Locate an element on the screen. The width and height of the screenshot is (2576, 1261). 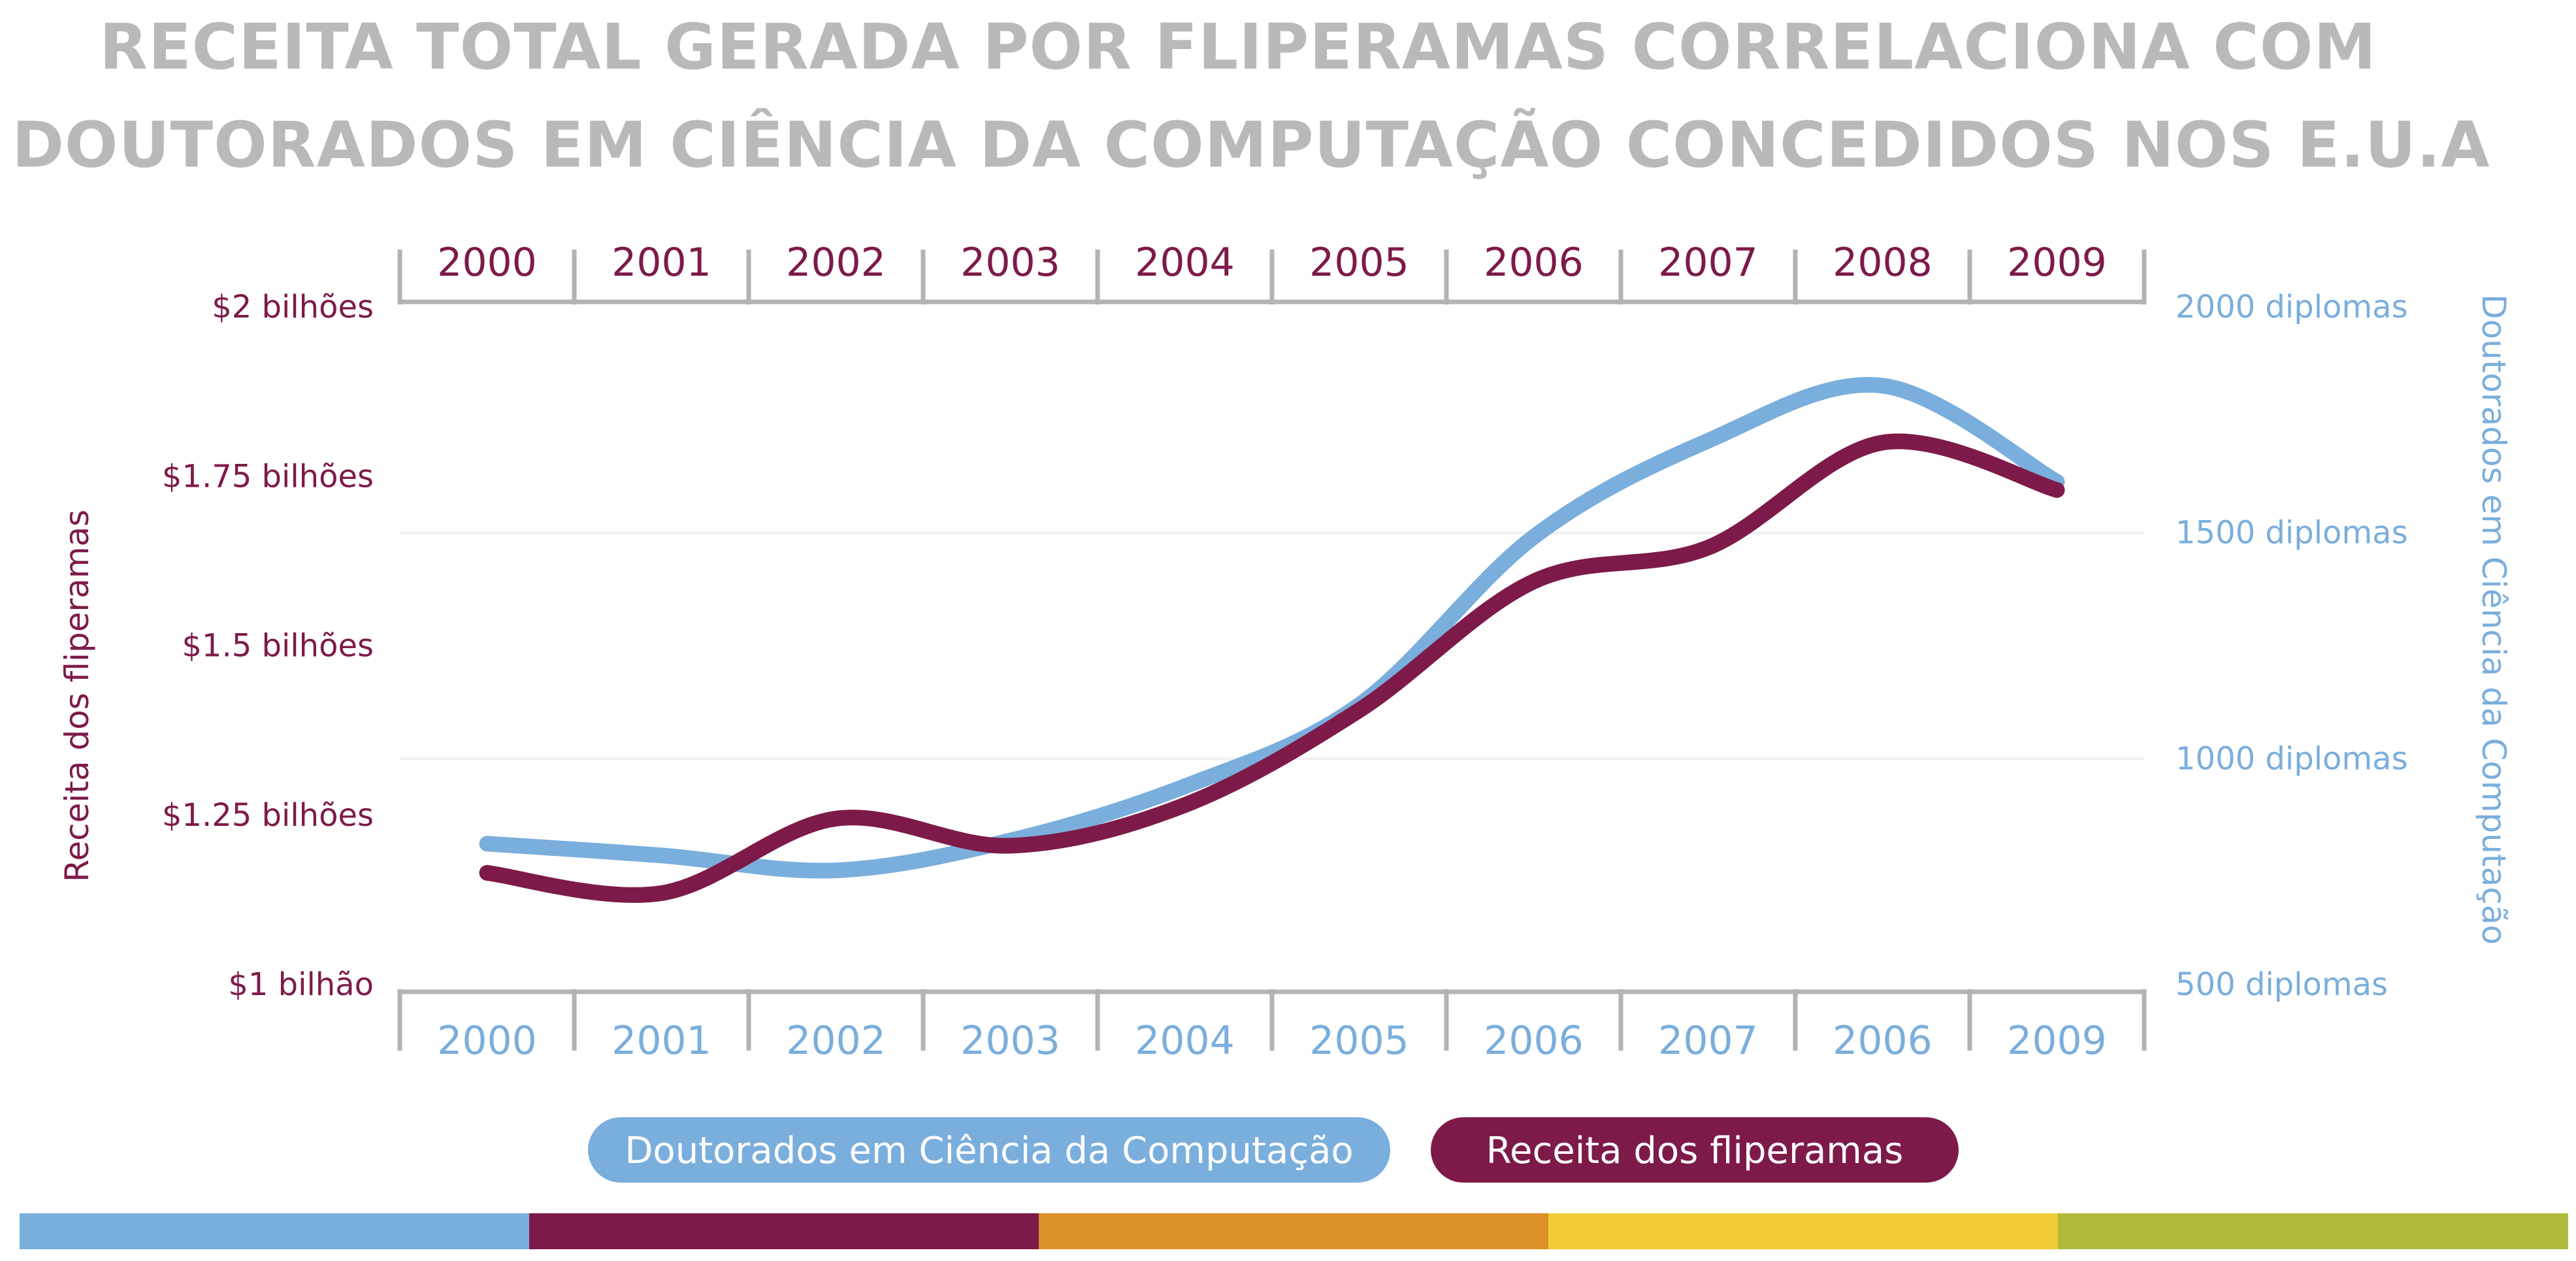
legend-label-arcade-revenue: Receita dos fliperamas is located at coordinates (1695, 1151).